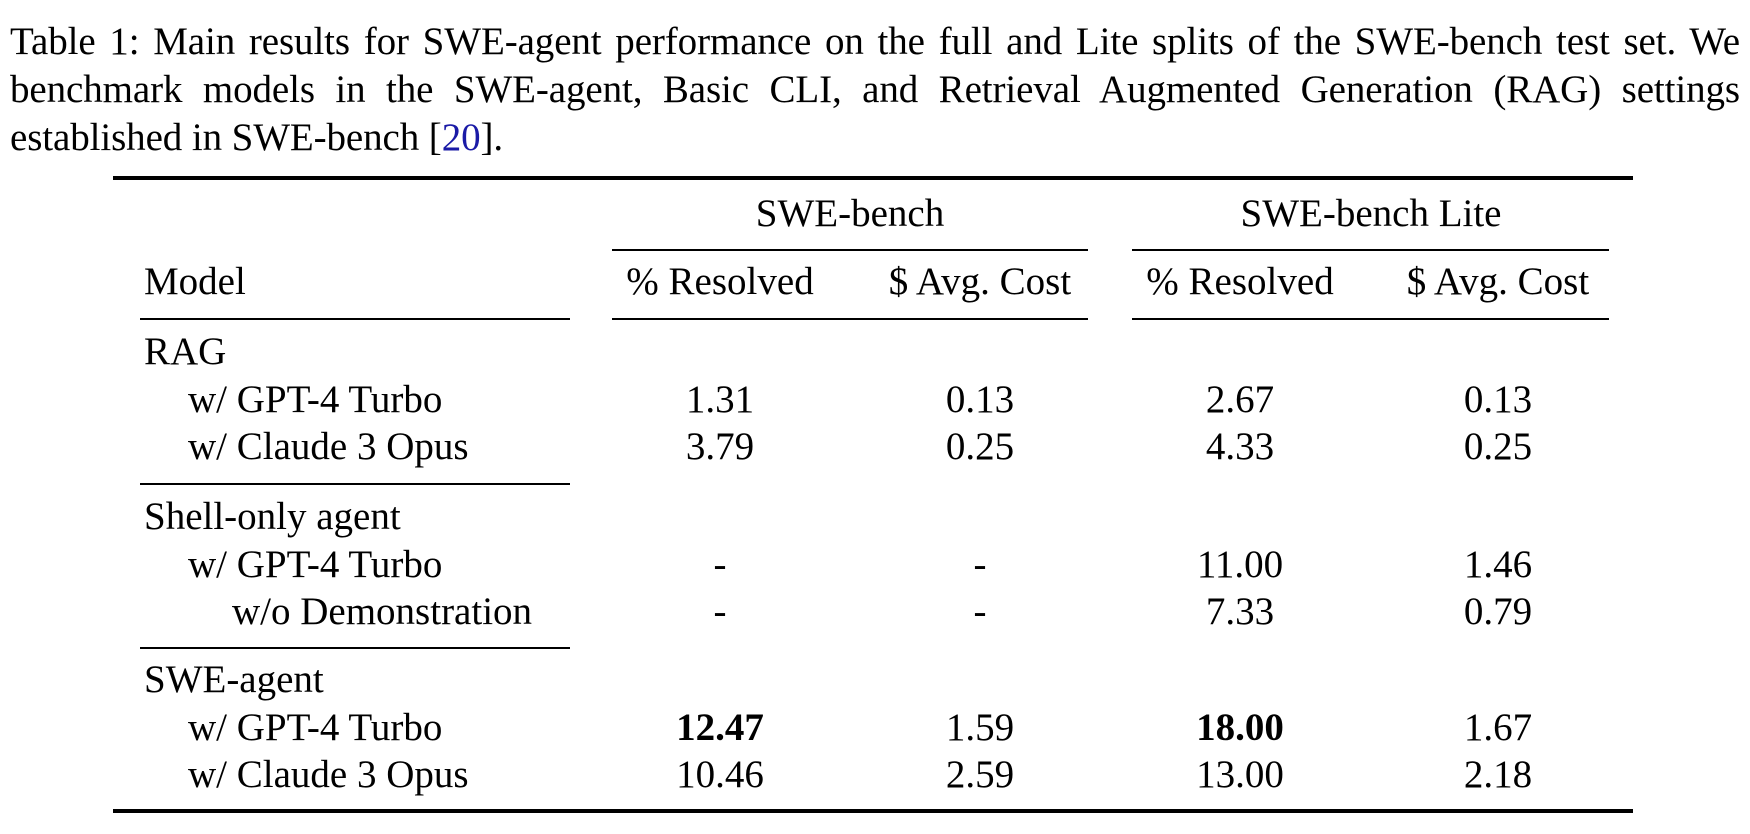  What do you see at coordinates (980, 281) in the screenshot?
I see `column-header-cost-full: $ Avg. Cost` at bounding box center [980, 281].